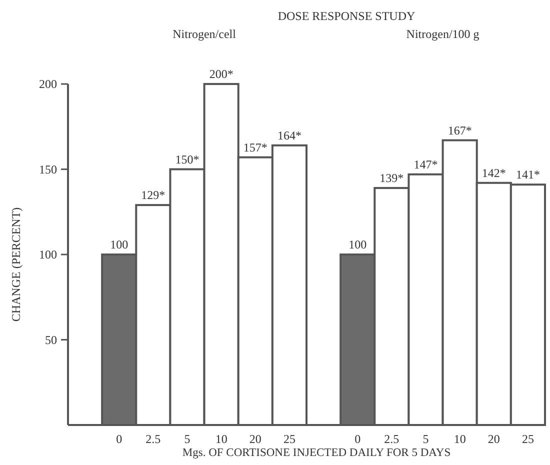 Image resolution: width=550 pixels, height=465 pixels. What do you see at coordinates (16, 264) in the screenshot?
I see `y-axis-title: CHANGE (PERCENT)` at bounding box center [16, 264].